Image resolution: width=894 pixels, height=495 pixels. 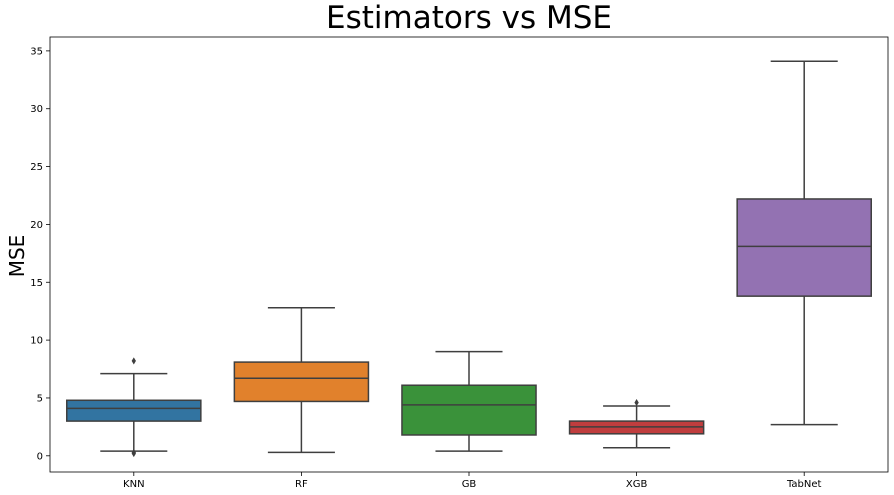 I want to click on y-axis-label: MSE, so click(x=17, y=256).